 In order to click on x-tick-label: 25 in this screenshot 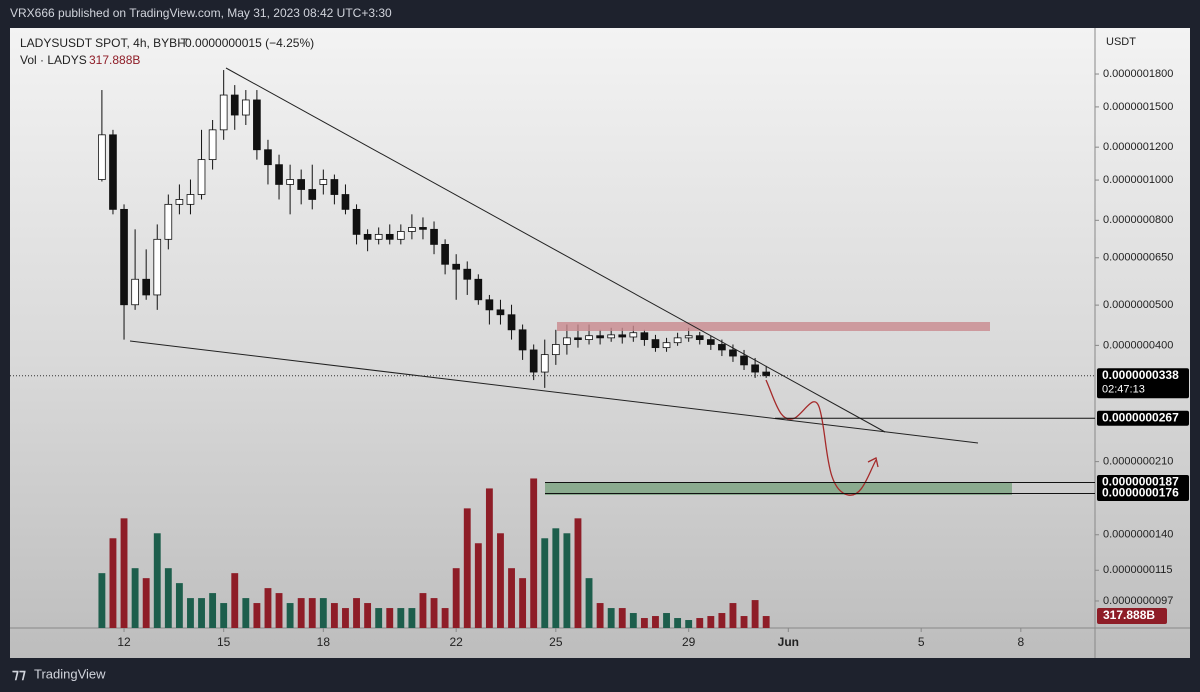, I will do `click(556, 642)`.